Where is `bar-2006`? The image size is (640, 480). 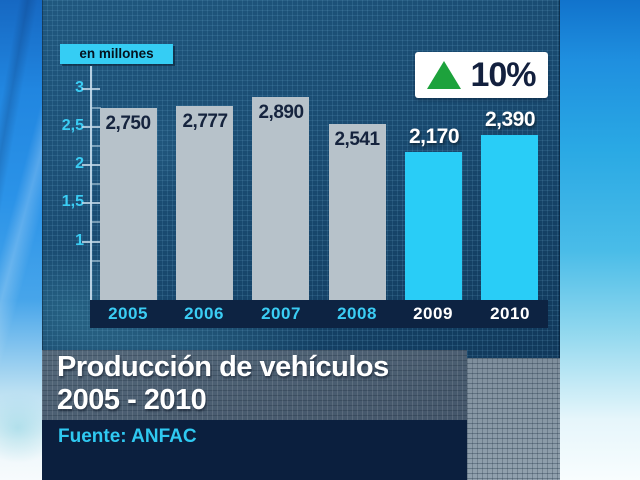 bar-2006 is located at coordinates (204, 203).